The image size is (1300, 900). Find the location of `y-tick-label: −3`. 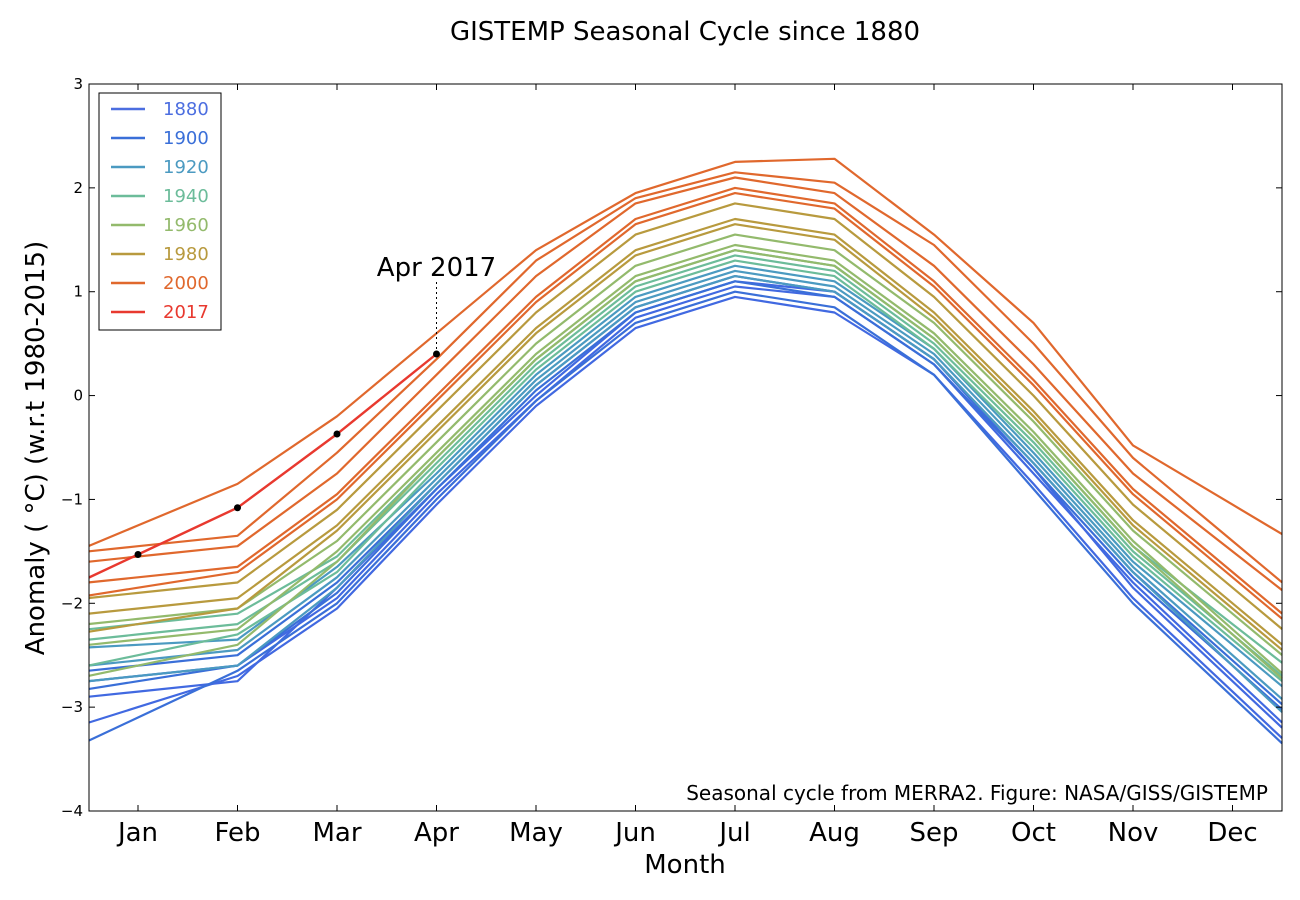

y-tick-label: −3 is located at coordinates (72, 707).